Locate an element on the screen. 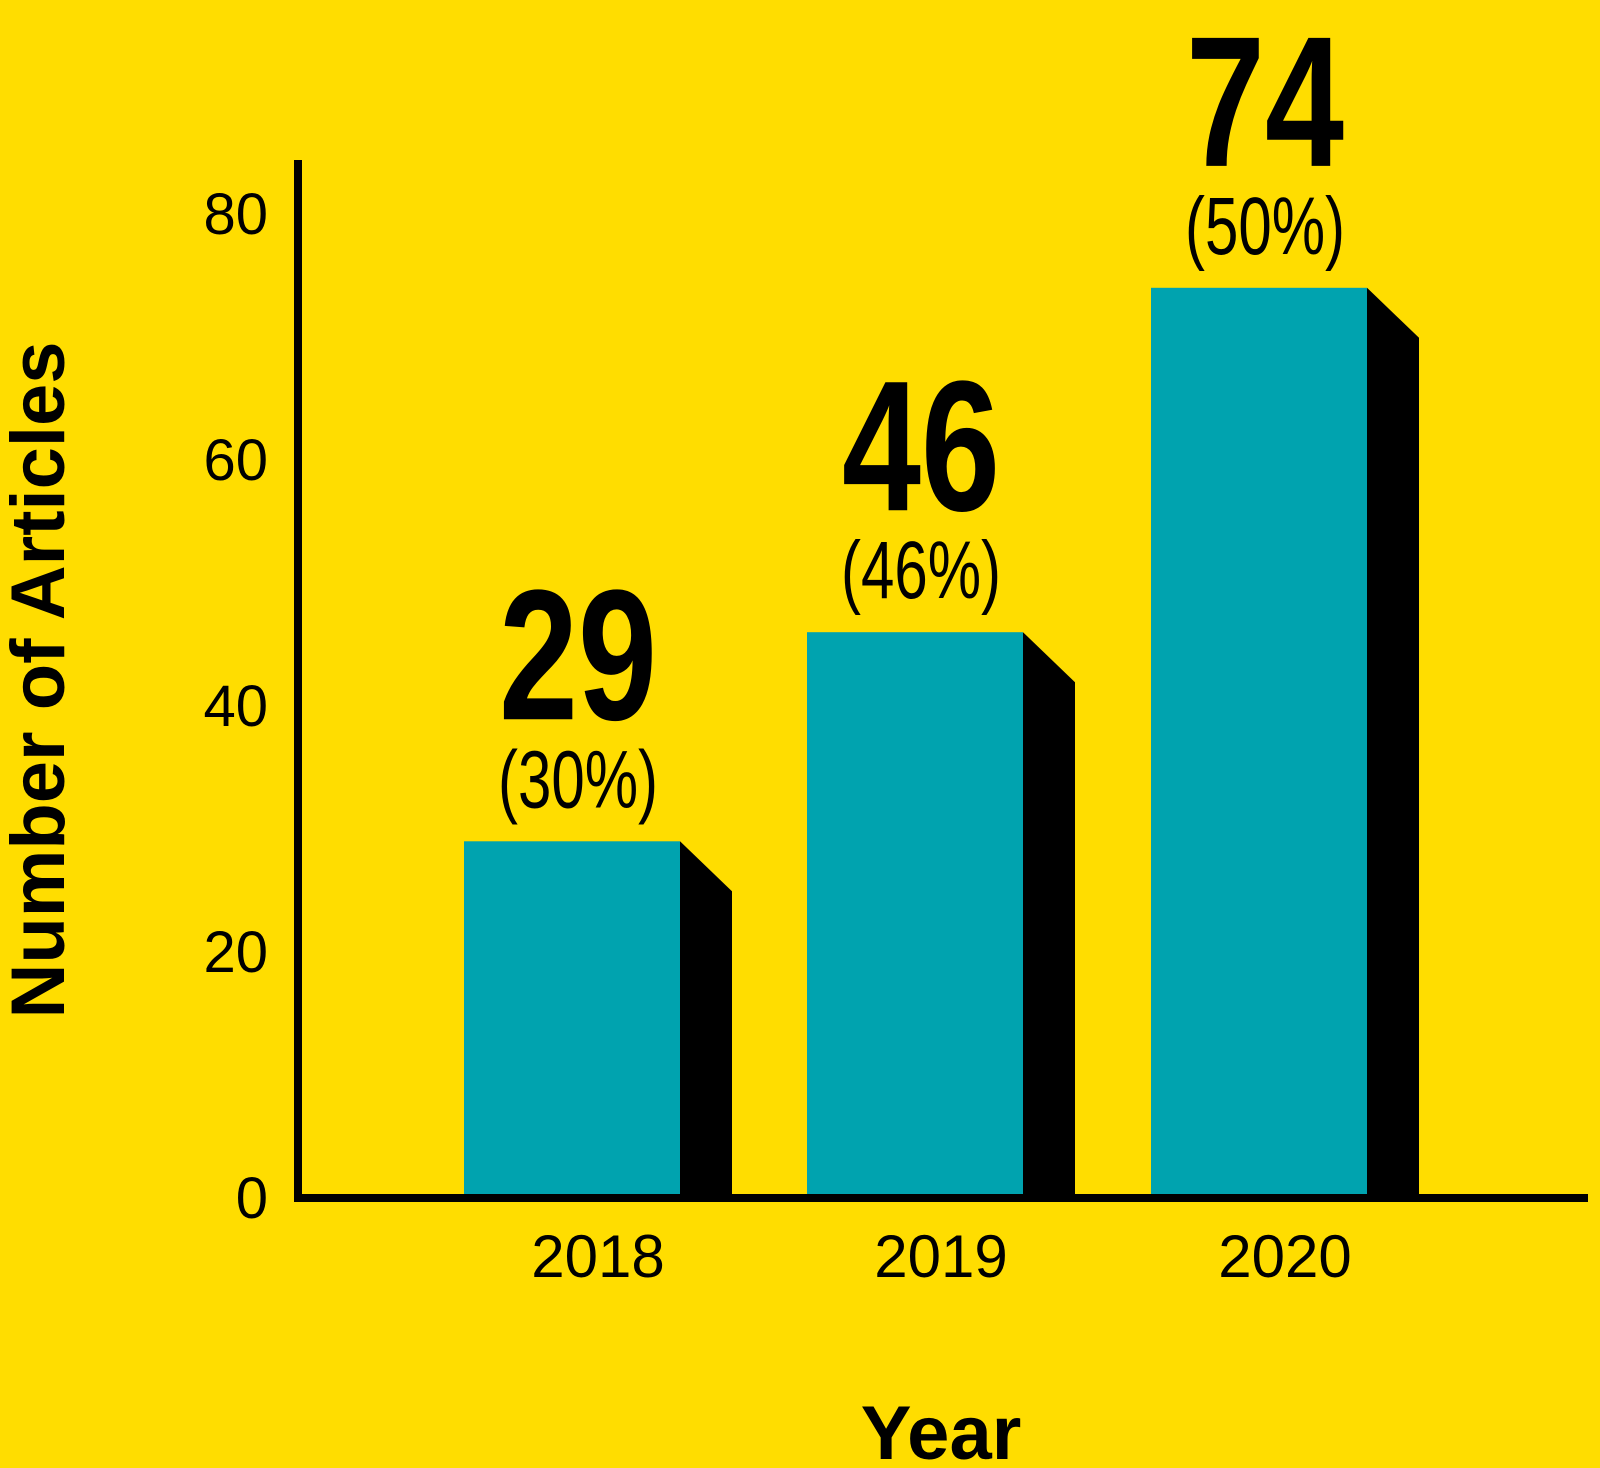 This screenshot has height=1468, width=1600. y-tick-label: 0 is located at coordinates (252, 1198).